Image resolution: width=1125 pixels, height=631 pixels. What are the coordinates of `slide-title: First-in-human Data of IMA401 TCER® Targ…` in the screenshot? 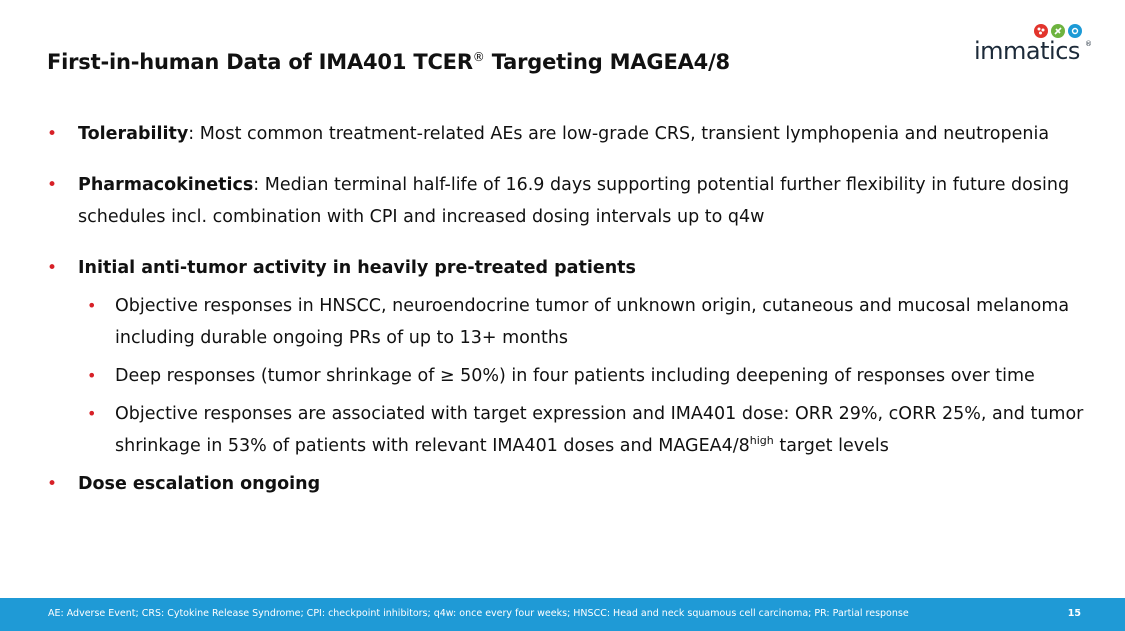 It's located at (388, 62).